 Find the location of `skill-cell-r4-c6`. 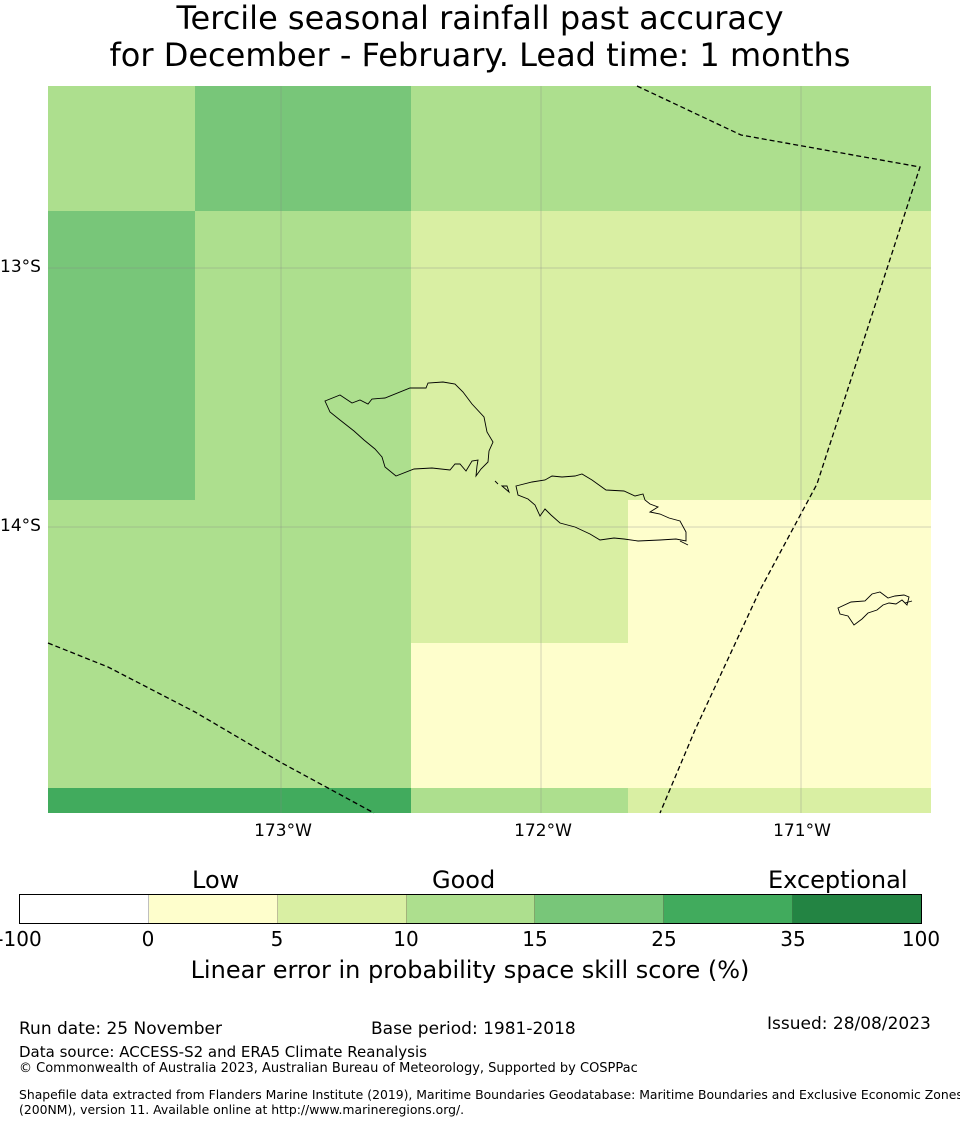

skill-cell-r4-c6 is located at coordinates (887, 571).